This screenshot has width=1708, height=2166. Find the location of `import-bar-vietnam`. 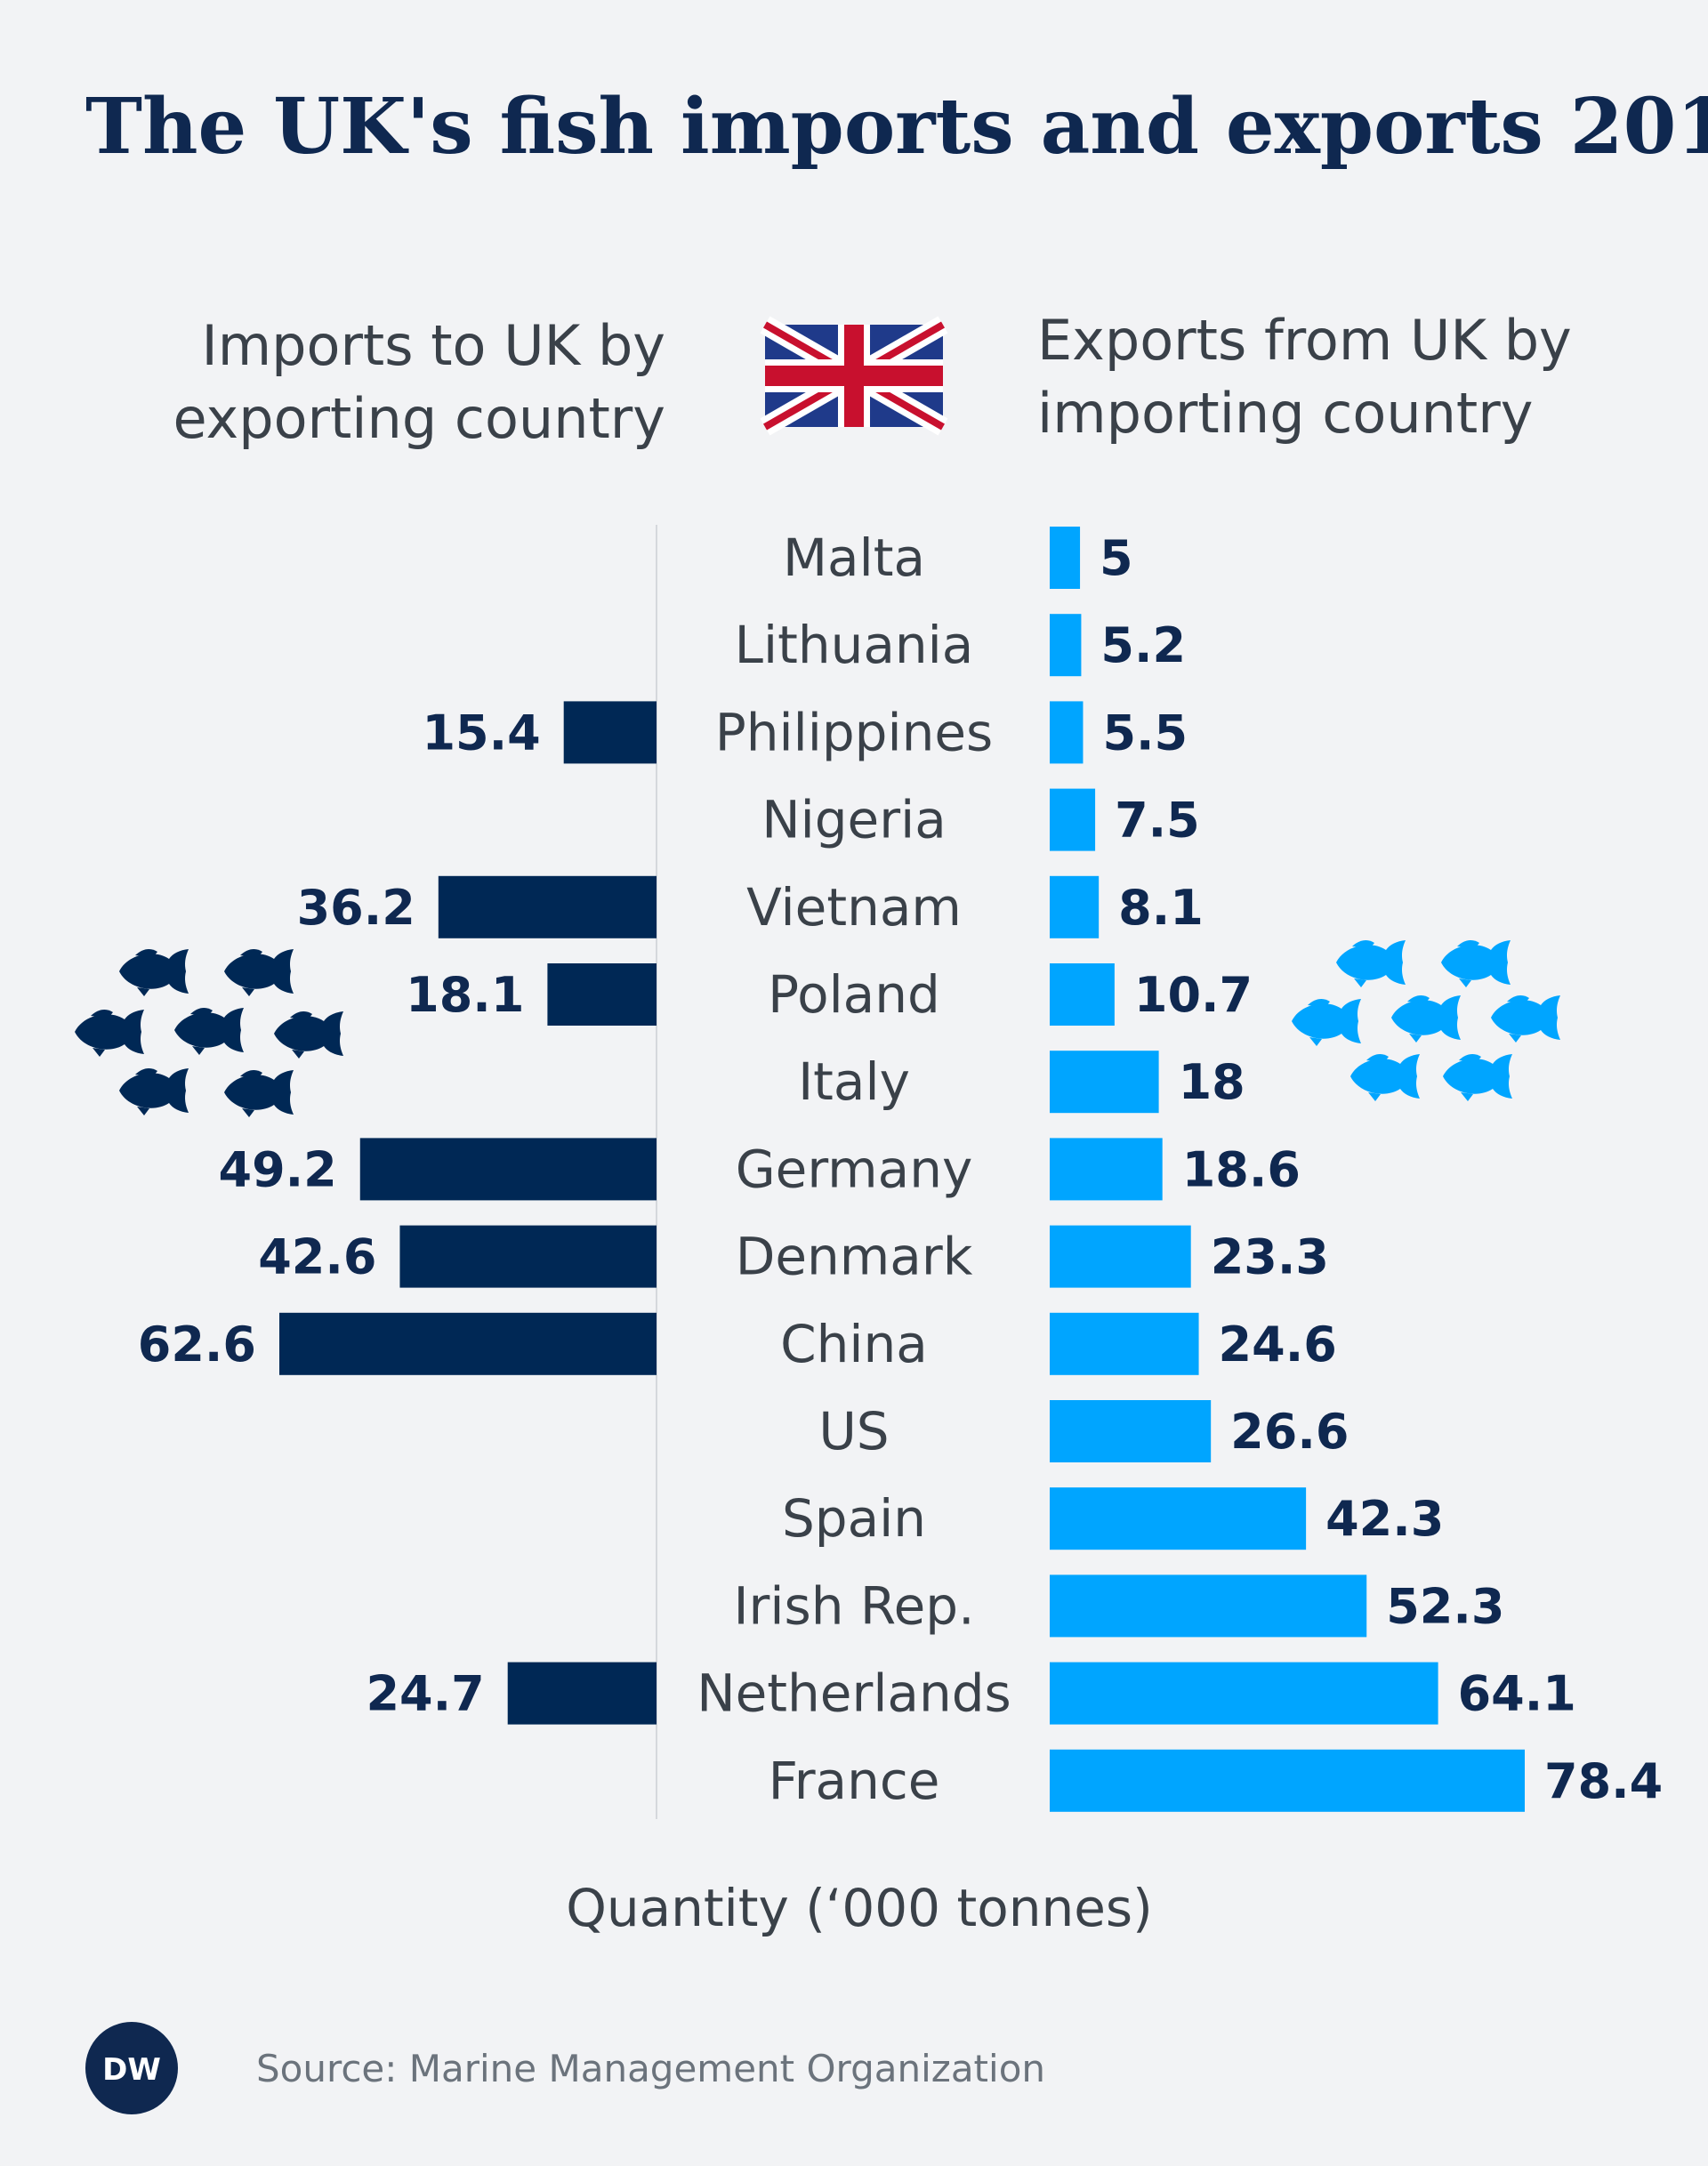

import-bar-vietnam is located at coordinates (547, 906).